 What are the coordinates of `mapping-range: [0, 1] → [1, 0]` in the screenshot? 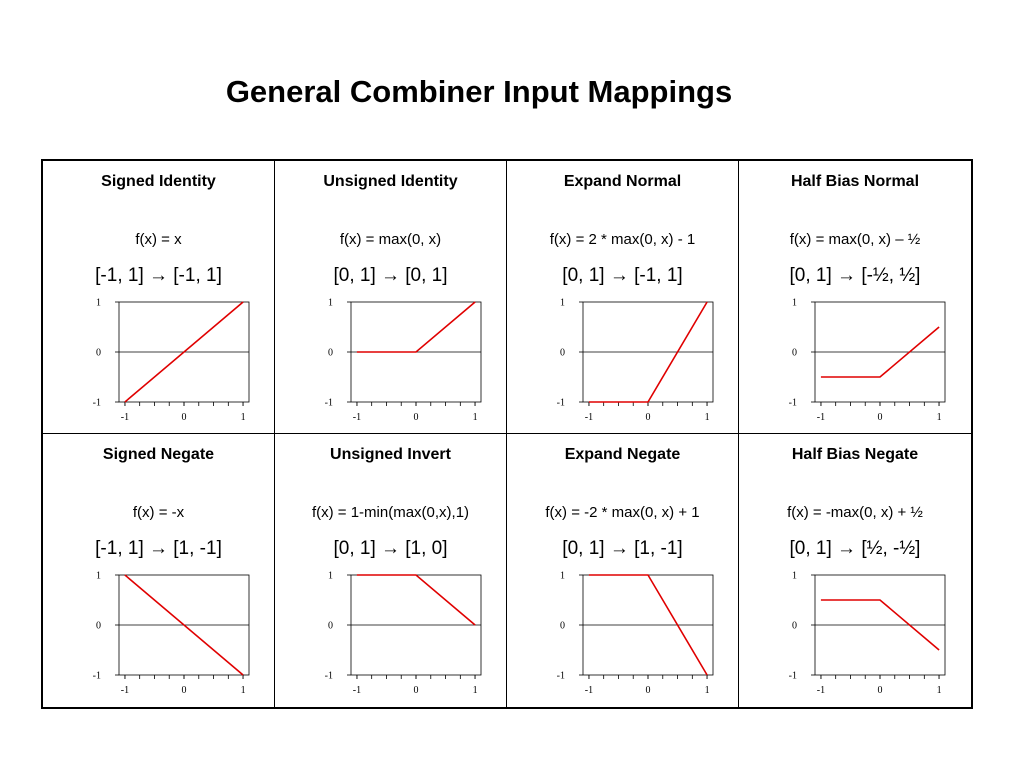 It's located at (390, 549).